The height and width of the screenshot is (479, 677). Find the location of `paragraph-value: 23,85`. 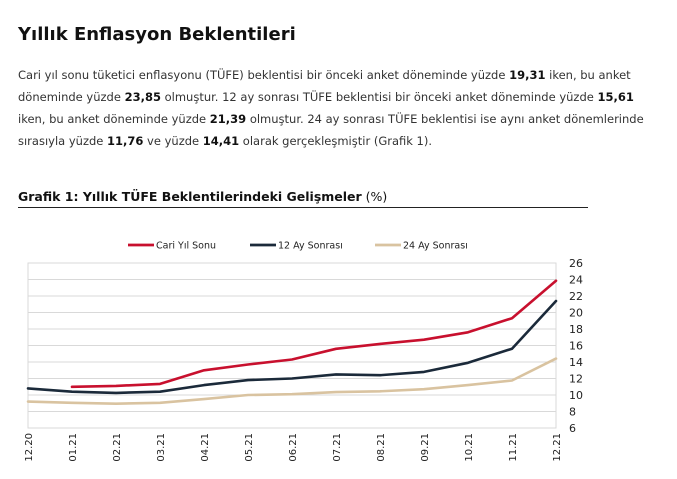

paragraph-value: 23,85 is located at coordinates (142, 97).